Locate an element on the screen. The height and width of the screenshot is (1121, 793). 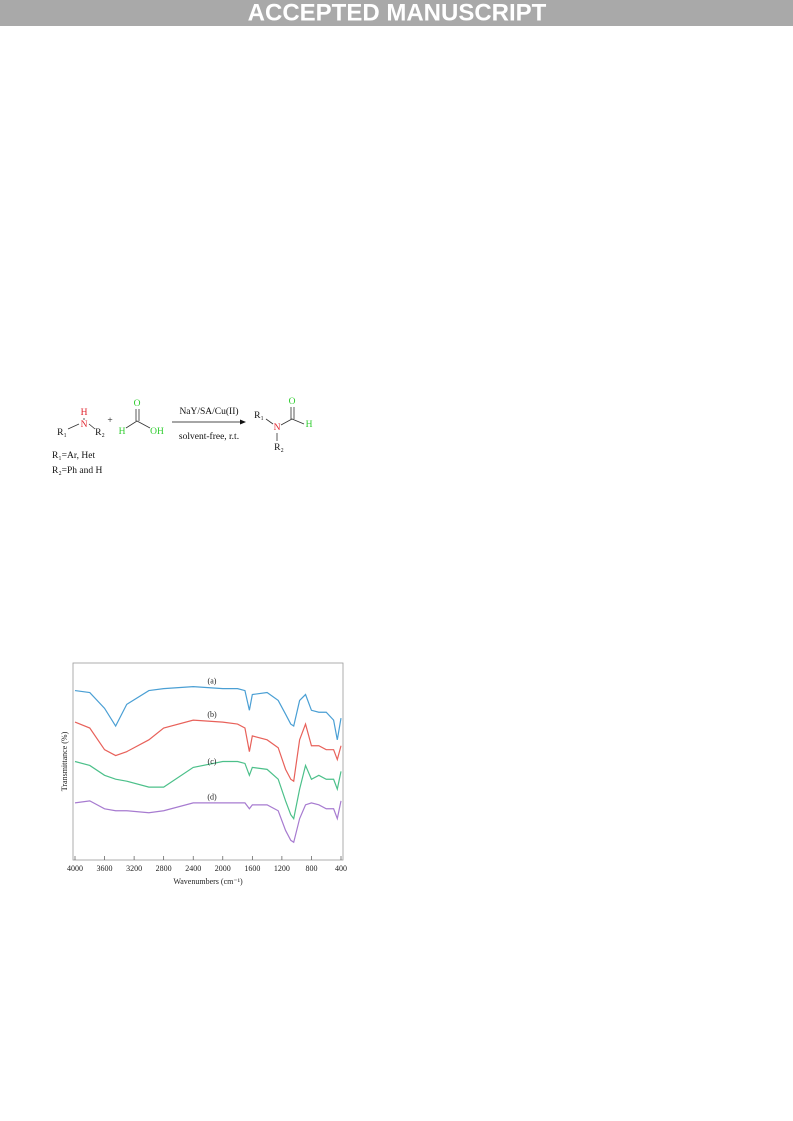
plot-frame is located at coordinates (208, 761).